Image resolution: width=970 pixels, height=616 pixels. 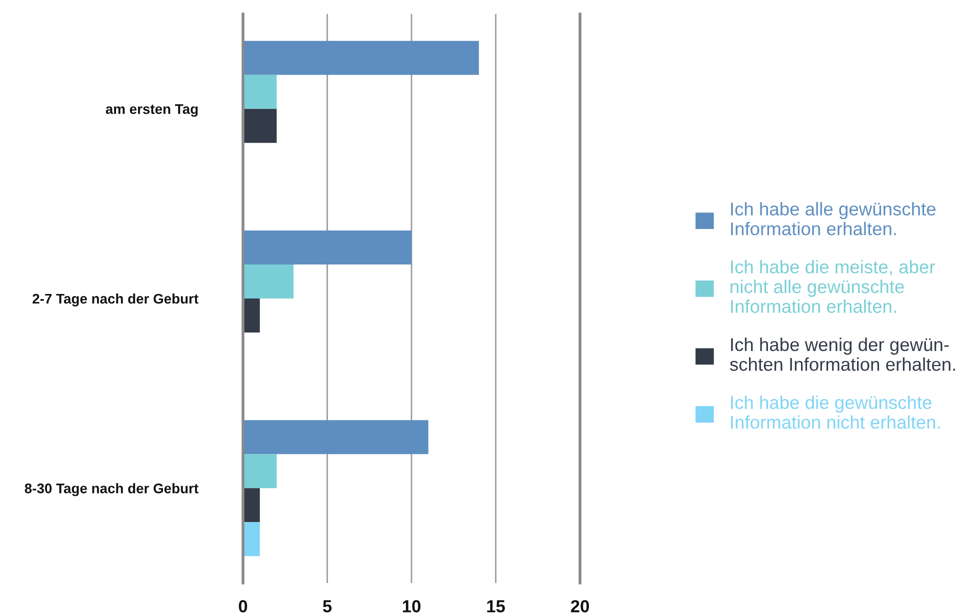 What do you see at coordinates (843, 354) in the screenshot?
I see `legend-label: Ich habe wenig der gewün- schten Information erhalten.` at bounding box center [843, 354].